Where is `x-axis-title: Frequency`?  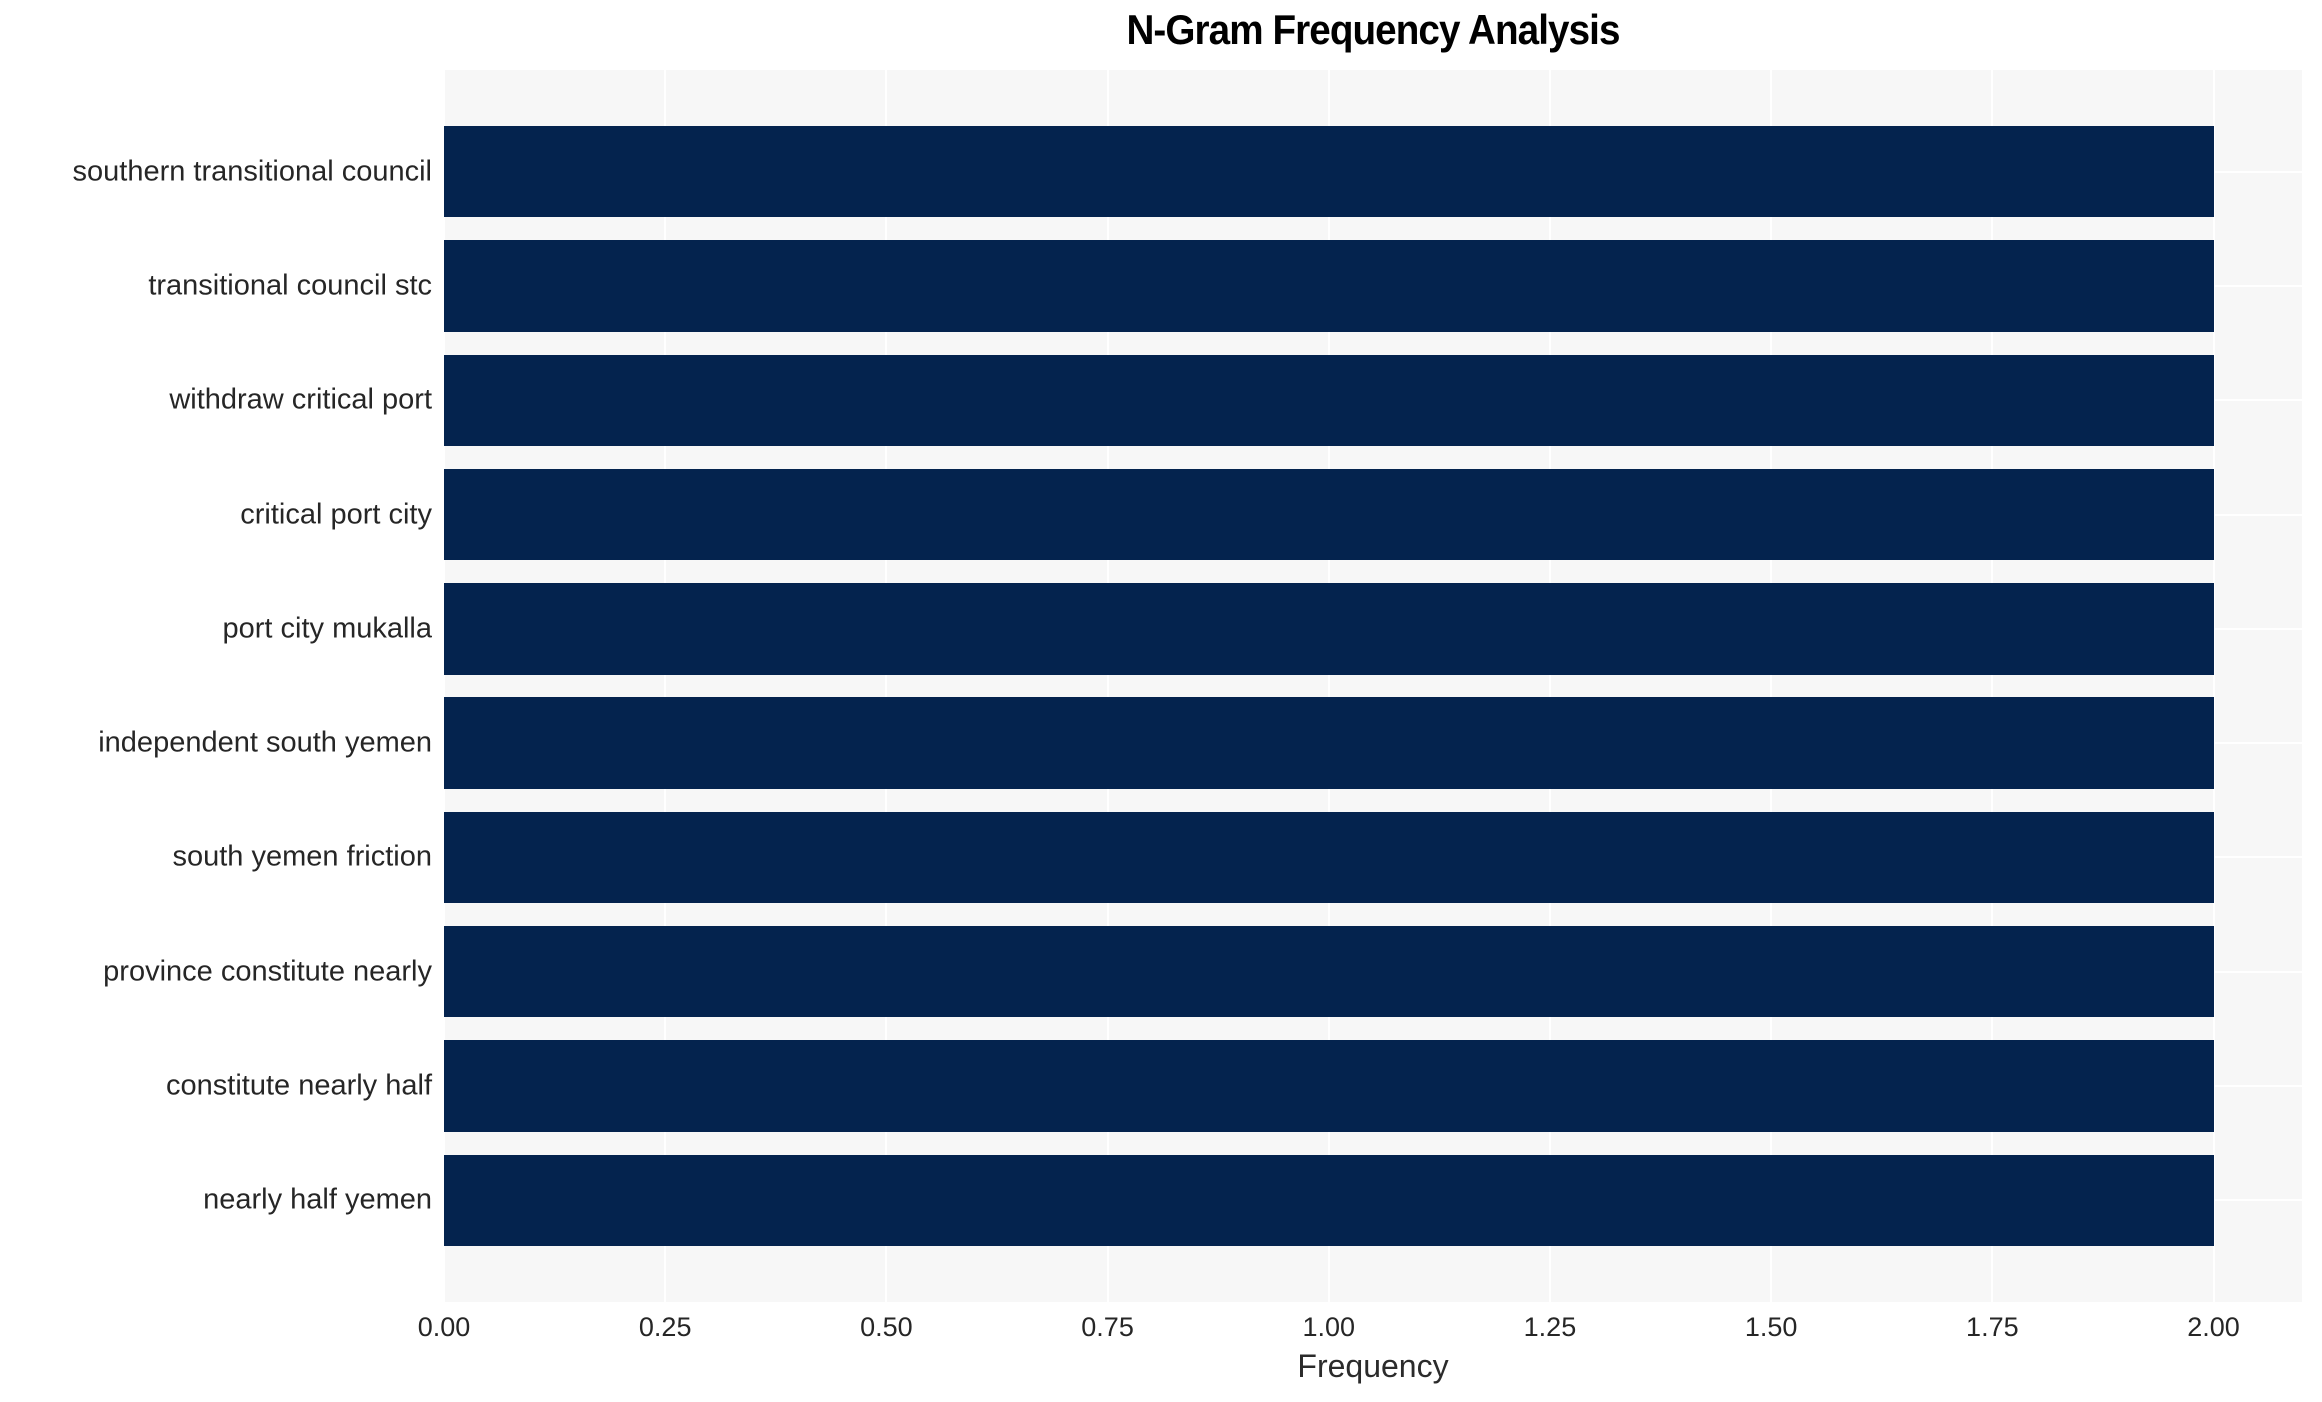
x-axis-title: Frequency is located at coordinates (1373, 1366).